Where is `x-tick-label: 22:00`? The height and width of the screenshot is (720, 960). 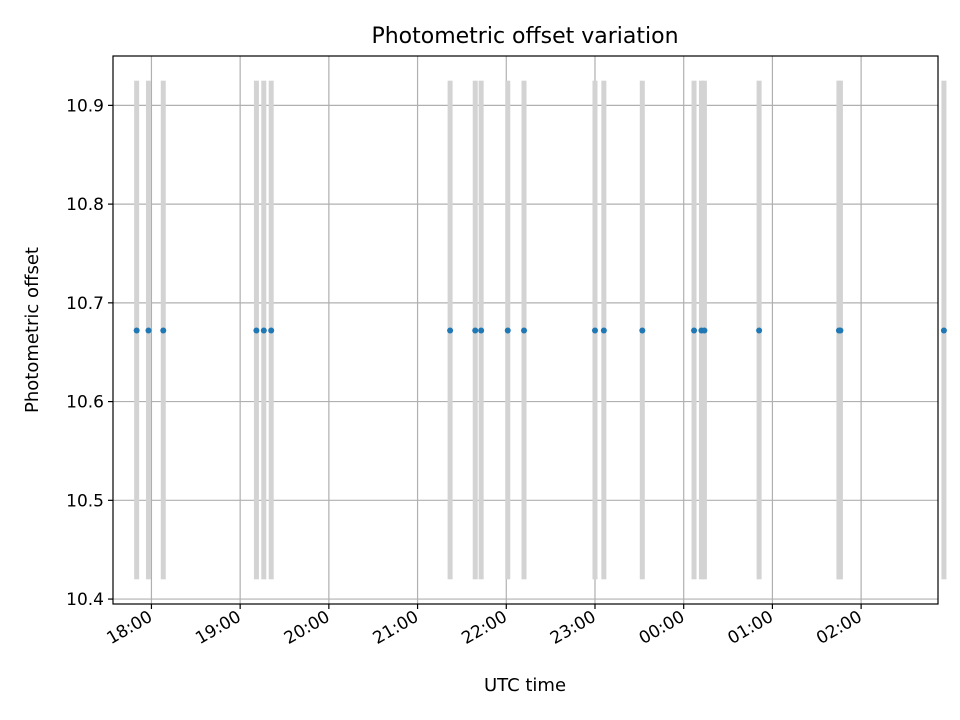
x-tick-label: 22:00 is located at coordinates (484, 628).